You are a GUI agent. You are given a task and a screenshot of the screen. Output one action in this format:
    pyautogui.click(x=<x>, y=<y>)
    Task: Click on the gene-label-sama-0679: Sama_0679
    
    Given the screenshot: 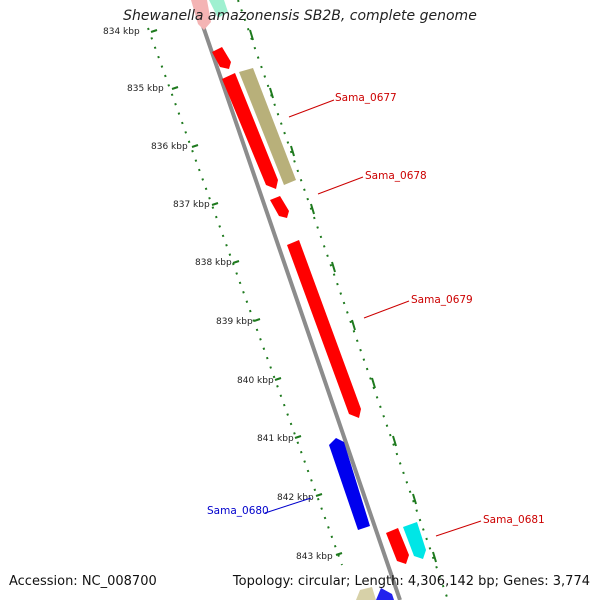 What is the action you would take?
    pyautogui.click(x=442, y=300)
    